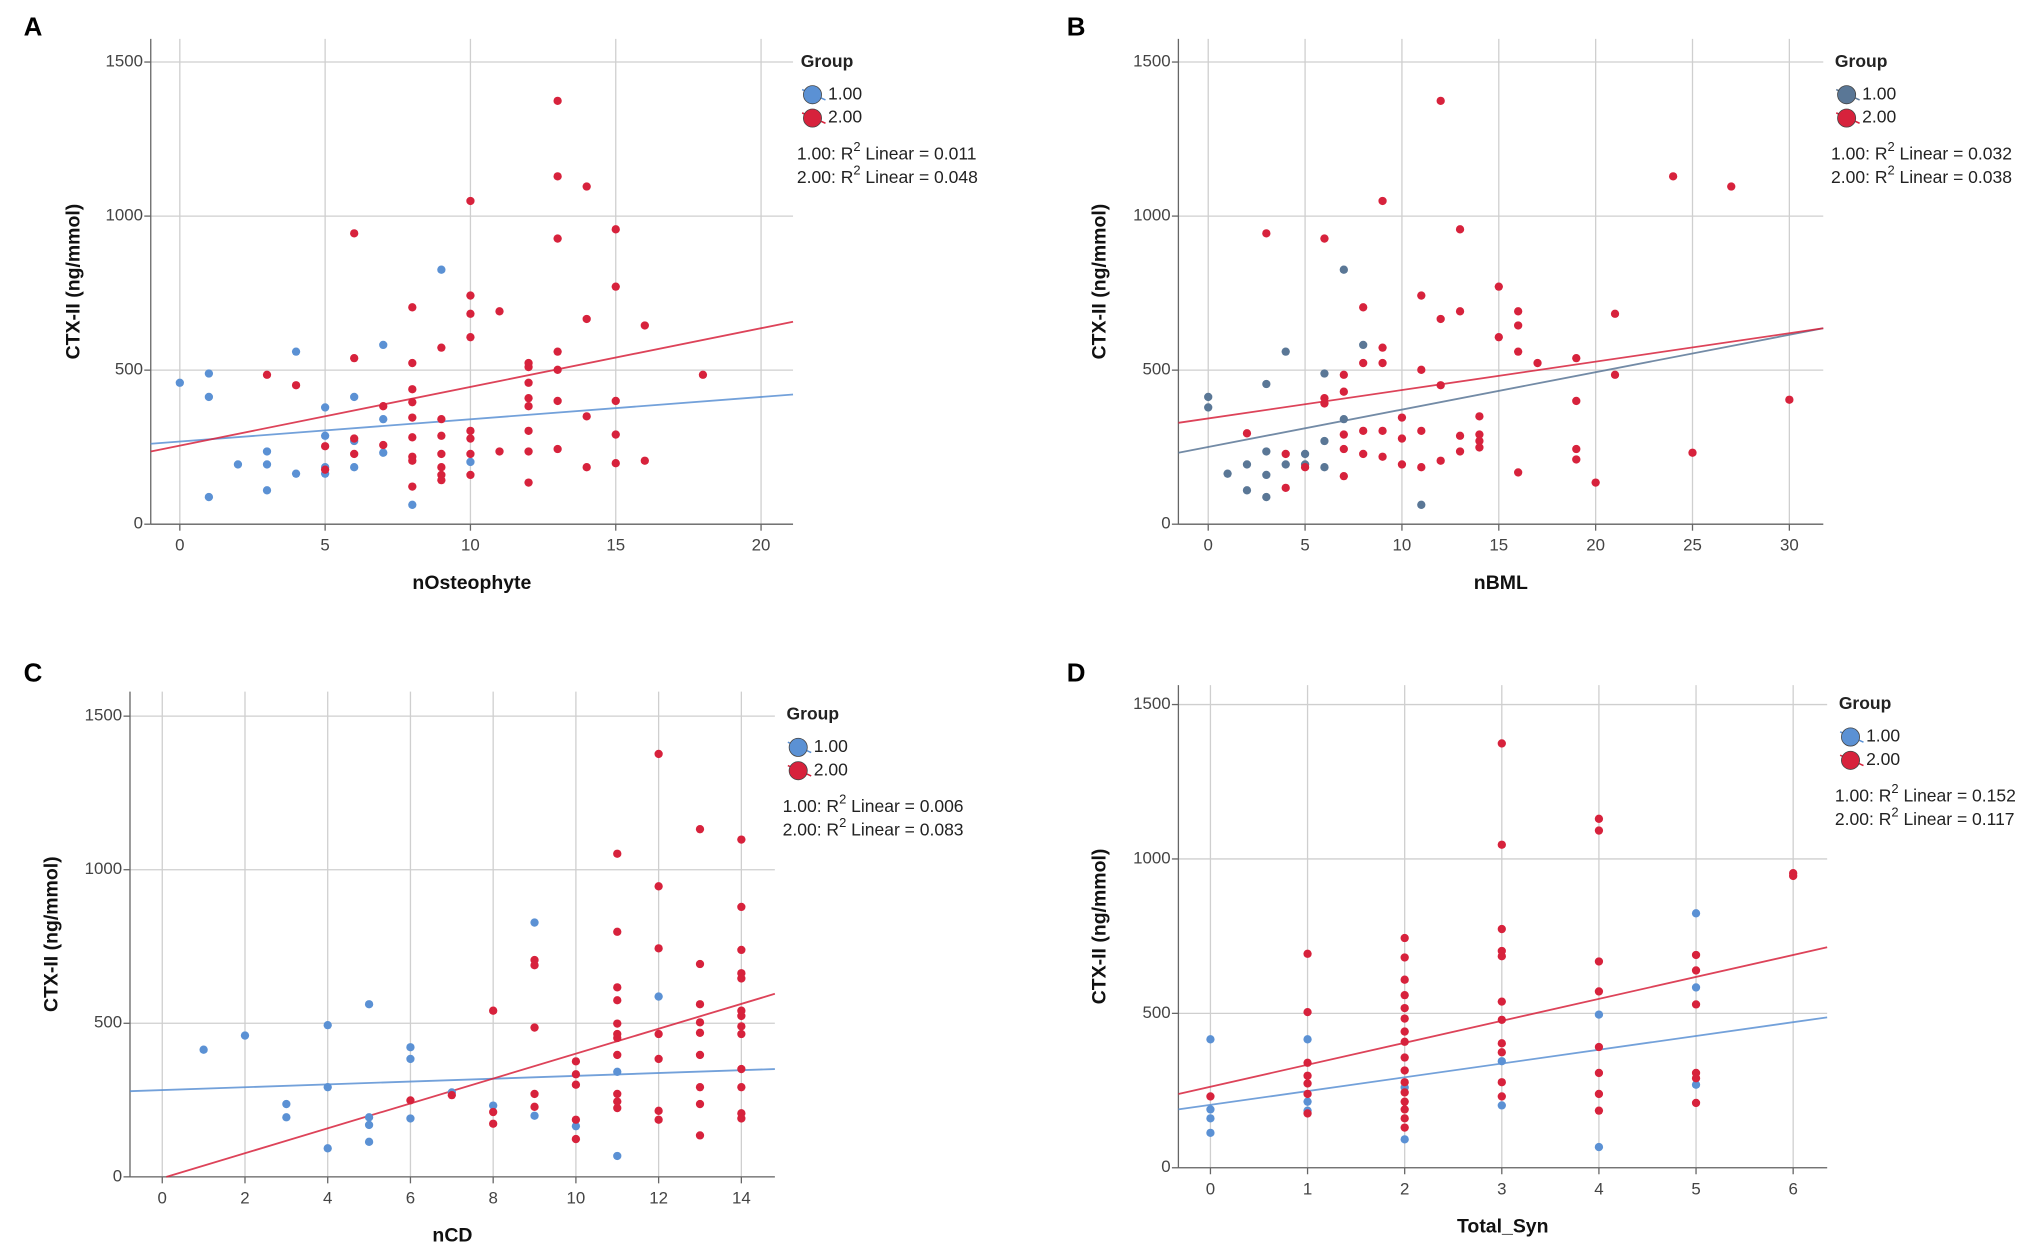  I want to click on y-tick-label: 500, so click(129, 369).